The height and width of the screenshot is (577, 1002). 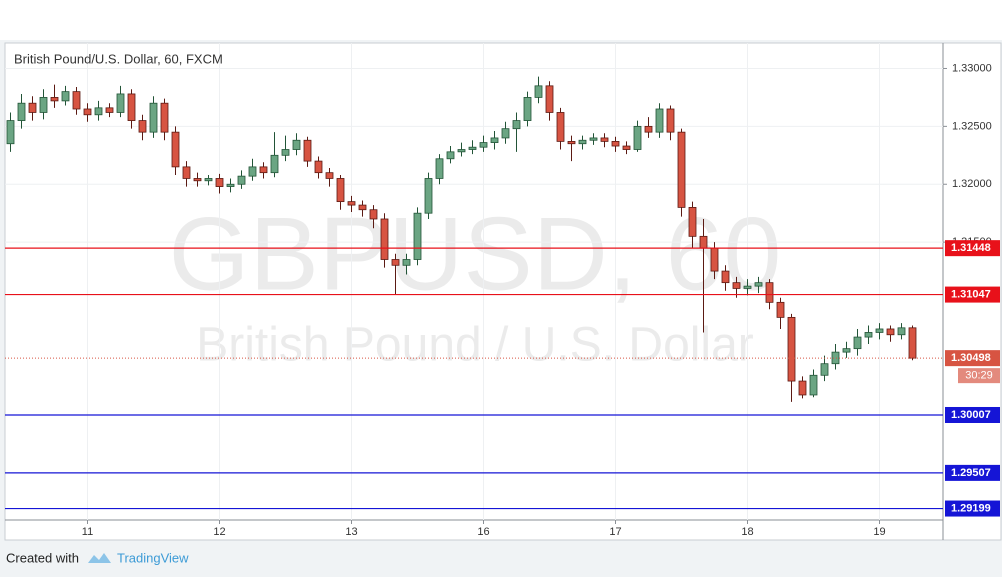 I want to click on price-level-label: 1.30007, so click(x=971, y=415).